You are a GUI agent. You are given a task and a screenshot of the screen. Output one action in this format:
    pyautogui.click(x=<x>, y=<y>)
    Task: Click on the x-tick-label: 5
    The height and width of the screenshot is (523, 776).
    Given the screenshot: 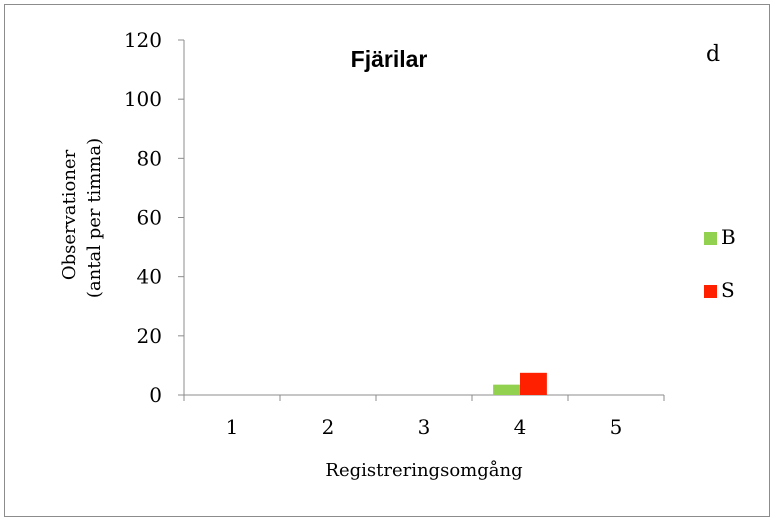 What is the action you would take?
    pyautogui.click(x=616, y=427)
    